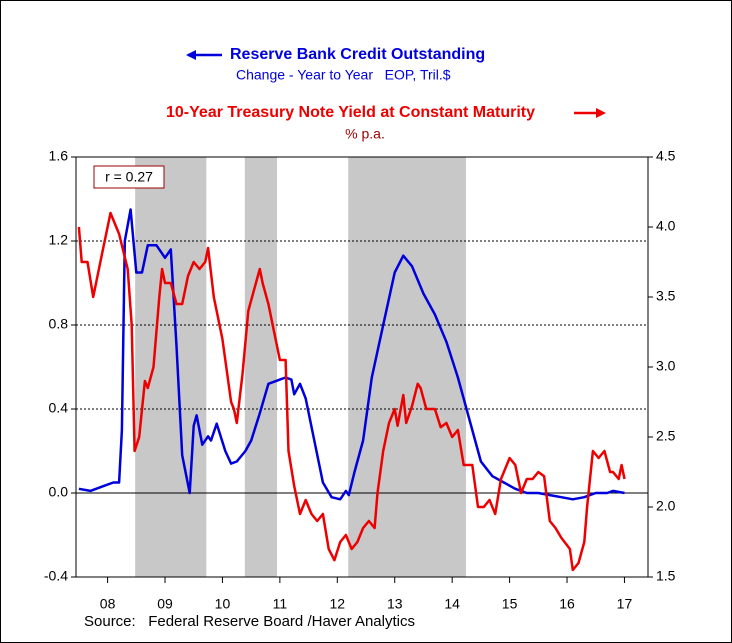 The height and width of the screenshot is (643, 732). What do you see at coordinates (338, 604) in the screenshot?
I see `x-tick-label: 12` at bounding box center [338, 604].